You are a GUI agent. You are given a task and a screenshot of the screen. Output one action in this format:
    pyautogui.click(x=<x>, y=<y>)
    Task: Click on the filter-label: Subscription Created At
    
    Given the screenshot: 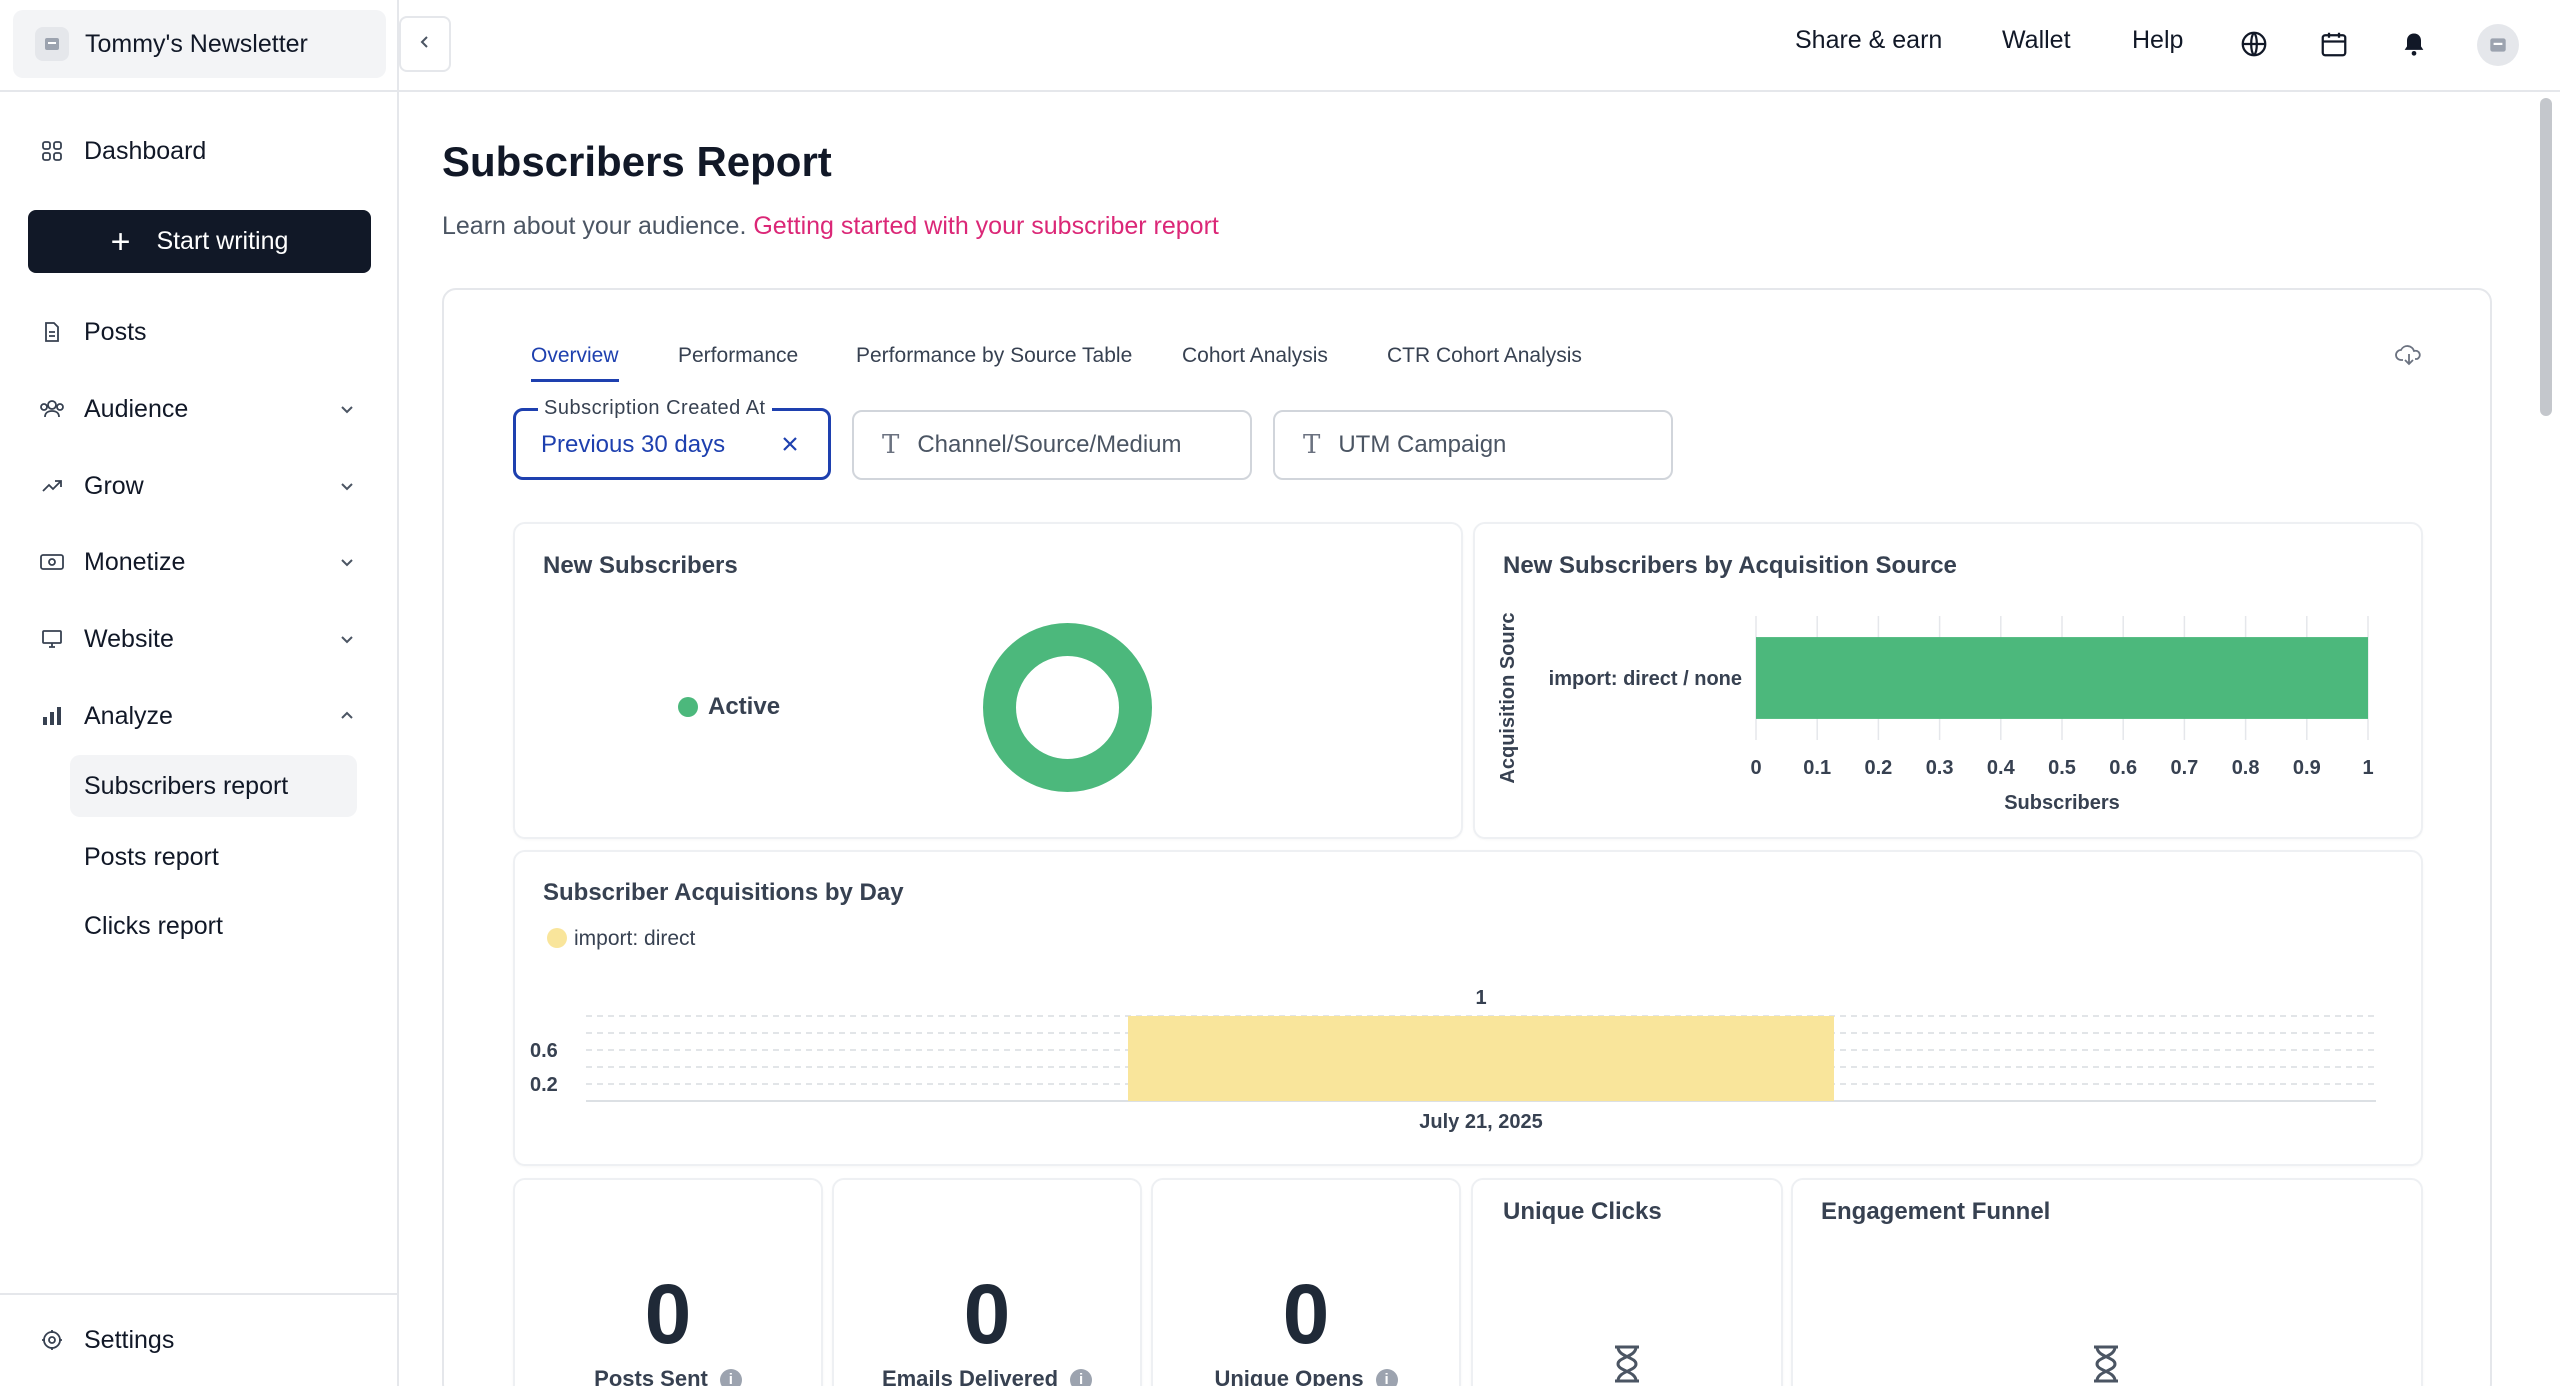 What is the action you would take?
    pyautogui.click(x=655, y=408)
    